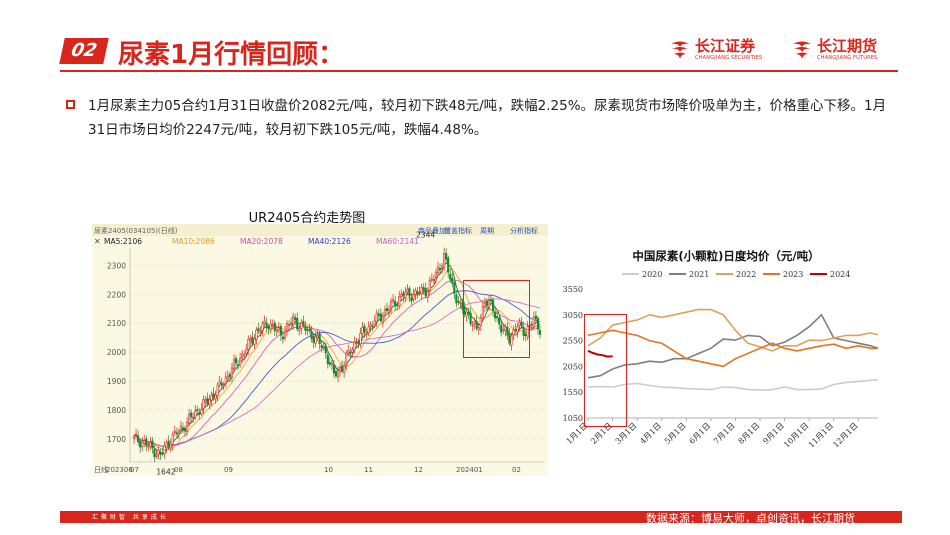  What do you see at coordinates (116, 265) in the screenshot?
I see `k-y-tick-label: 2300` at bounding box center [116, 265].